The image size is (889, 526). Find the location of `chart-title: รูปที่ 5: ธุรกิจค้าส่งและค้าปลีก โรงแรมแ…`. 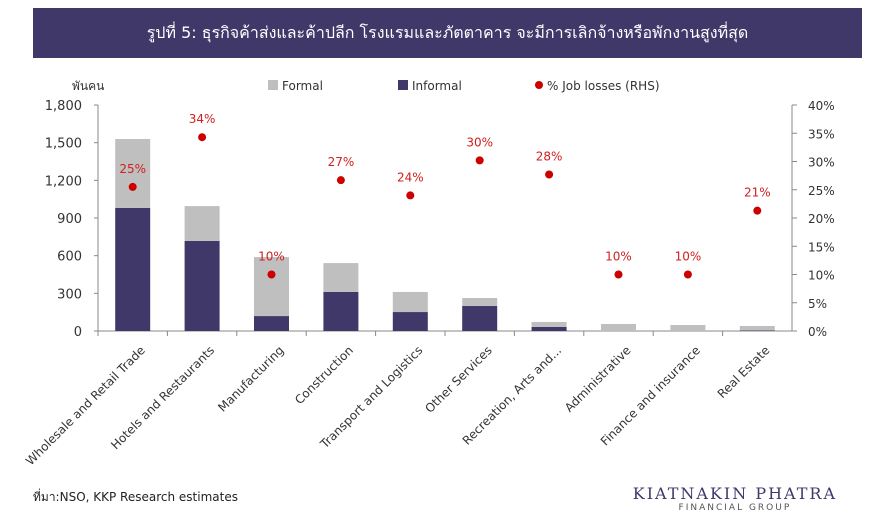

chart-title: รูปที่ 5: ธุรกิจค้าส่งและค้าปลีก โรงแรมแ… is located at coordinates (447, 33).